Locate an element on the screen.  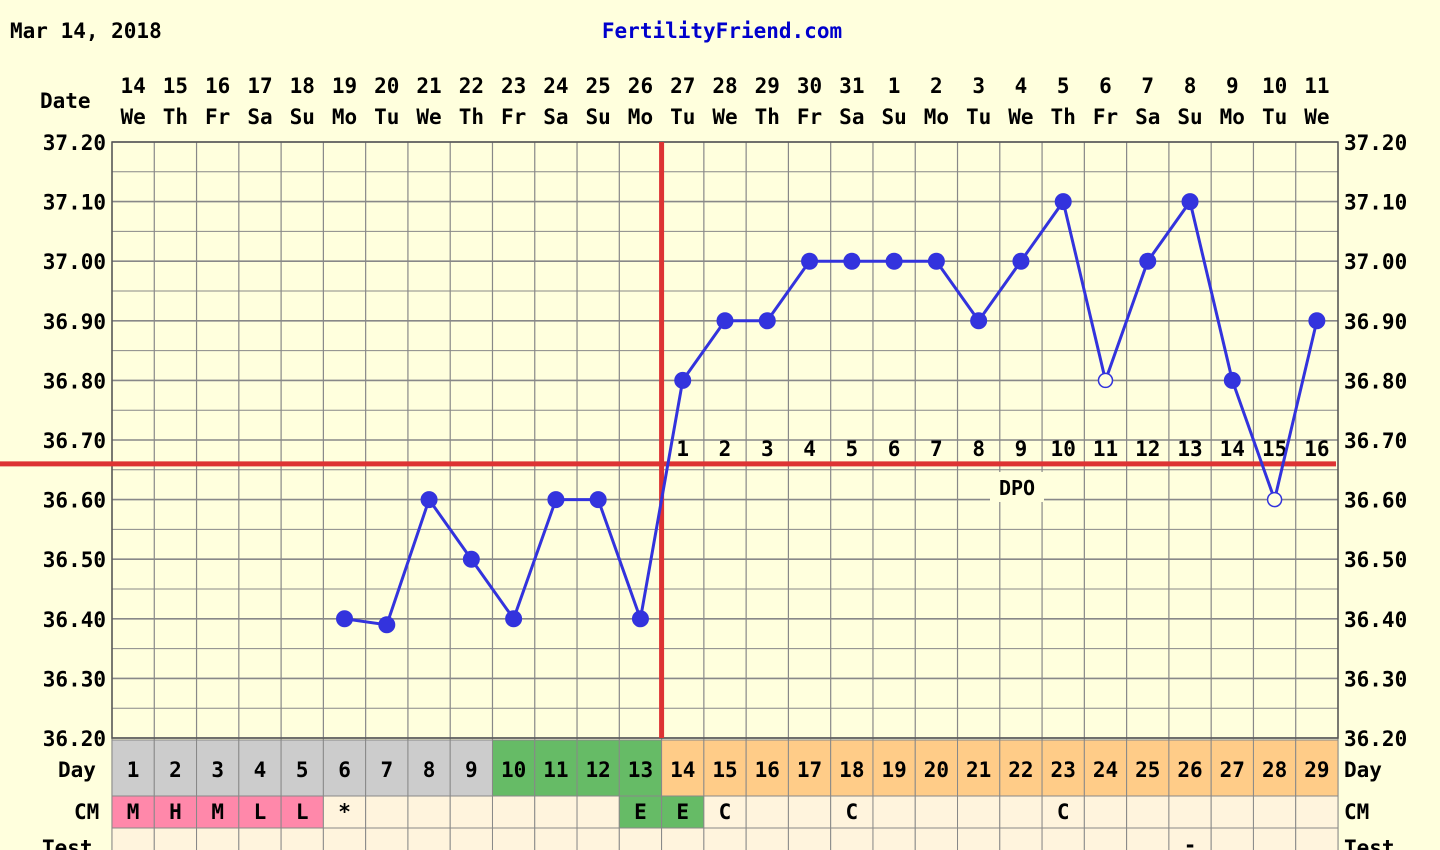
test-value: - is located at coordinates (1190, 841).